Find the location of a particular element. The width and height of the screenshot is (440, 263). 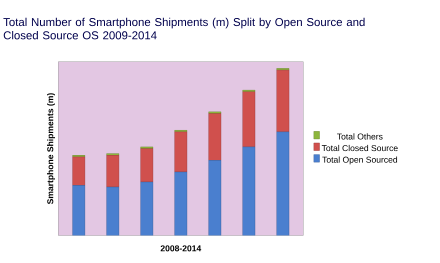

legend-label: Total Open Sourced is located at coordinates (360, 160).